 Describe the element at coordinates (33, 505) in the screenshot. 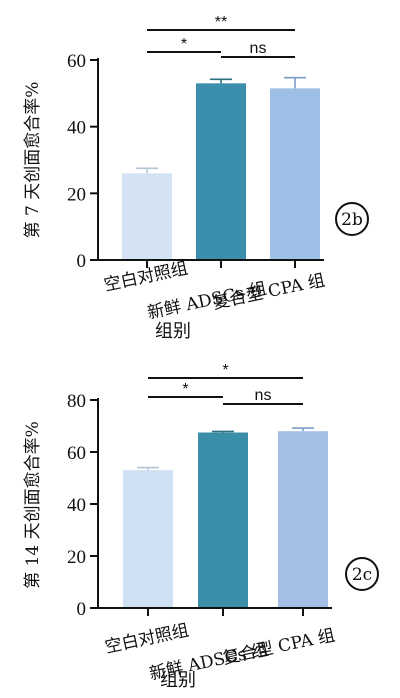

I see `y-axis-title: 第 14 天创面愈合率%` at that location.